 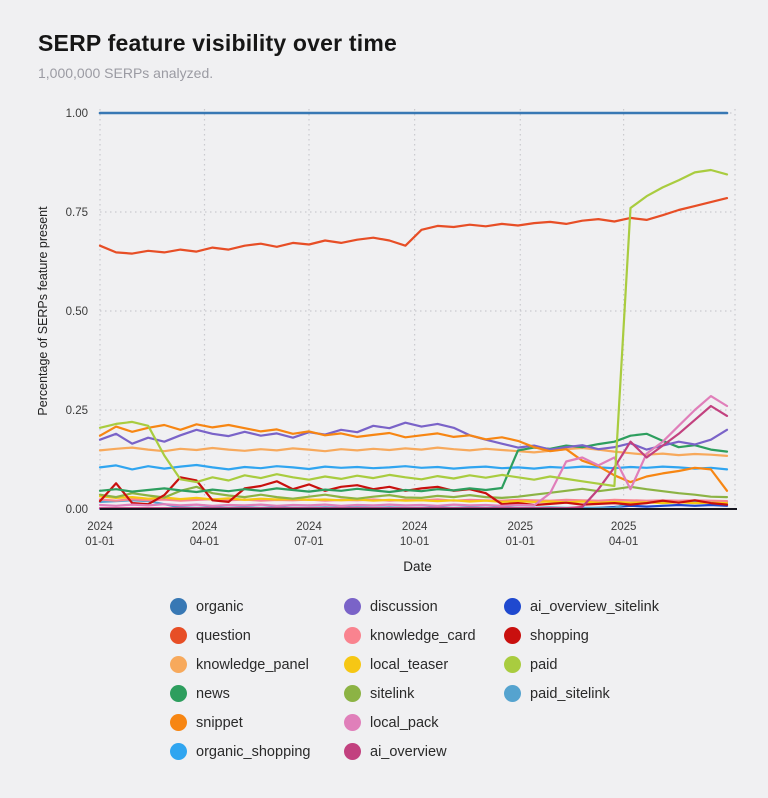 What do you see at coordinates (544, 664) in the screenshot?
I see `legend-label: paid` at bounding box center [544, 664].